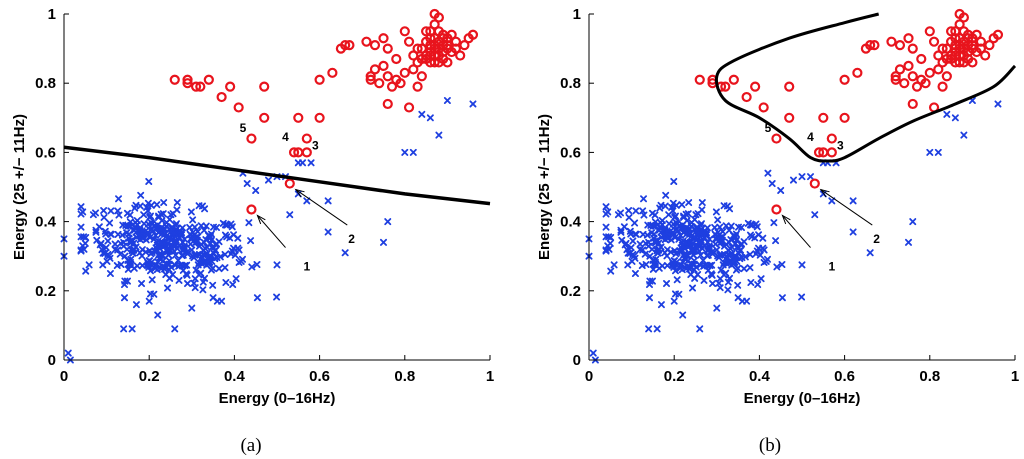  What do you see at coordinates (149, 376) in the screenshot?
I see `x-tick-label-1: 0.2` at bounding box center [149, 376].